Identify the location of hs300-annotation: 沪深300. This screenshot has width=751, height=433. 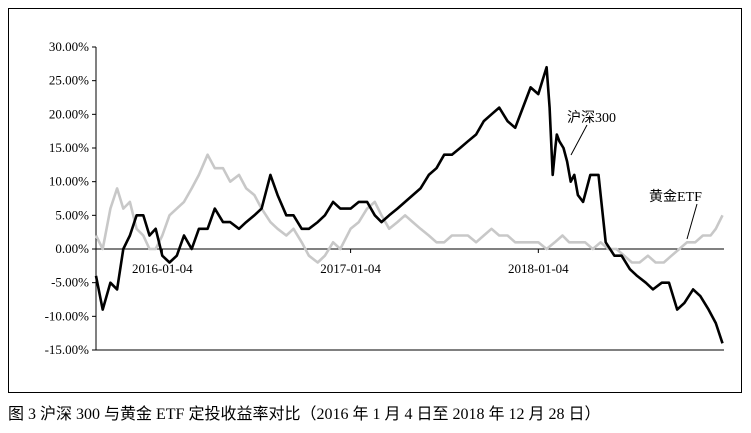
(591, 118).